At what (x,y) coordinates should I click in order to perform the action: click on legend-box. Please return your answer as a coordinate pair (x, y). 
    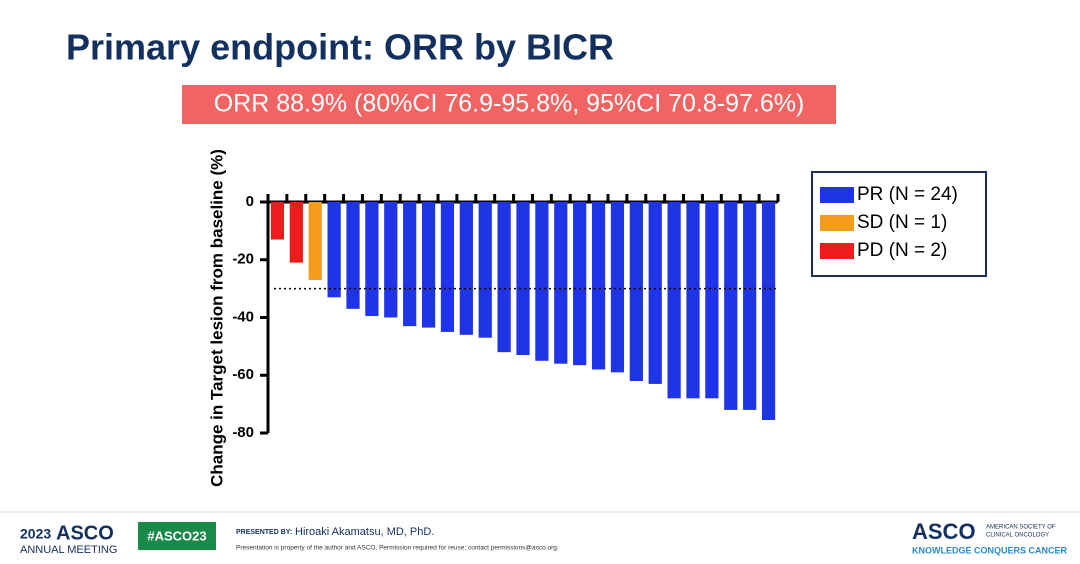
    Looking at the image, I should click on (899, 224).